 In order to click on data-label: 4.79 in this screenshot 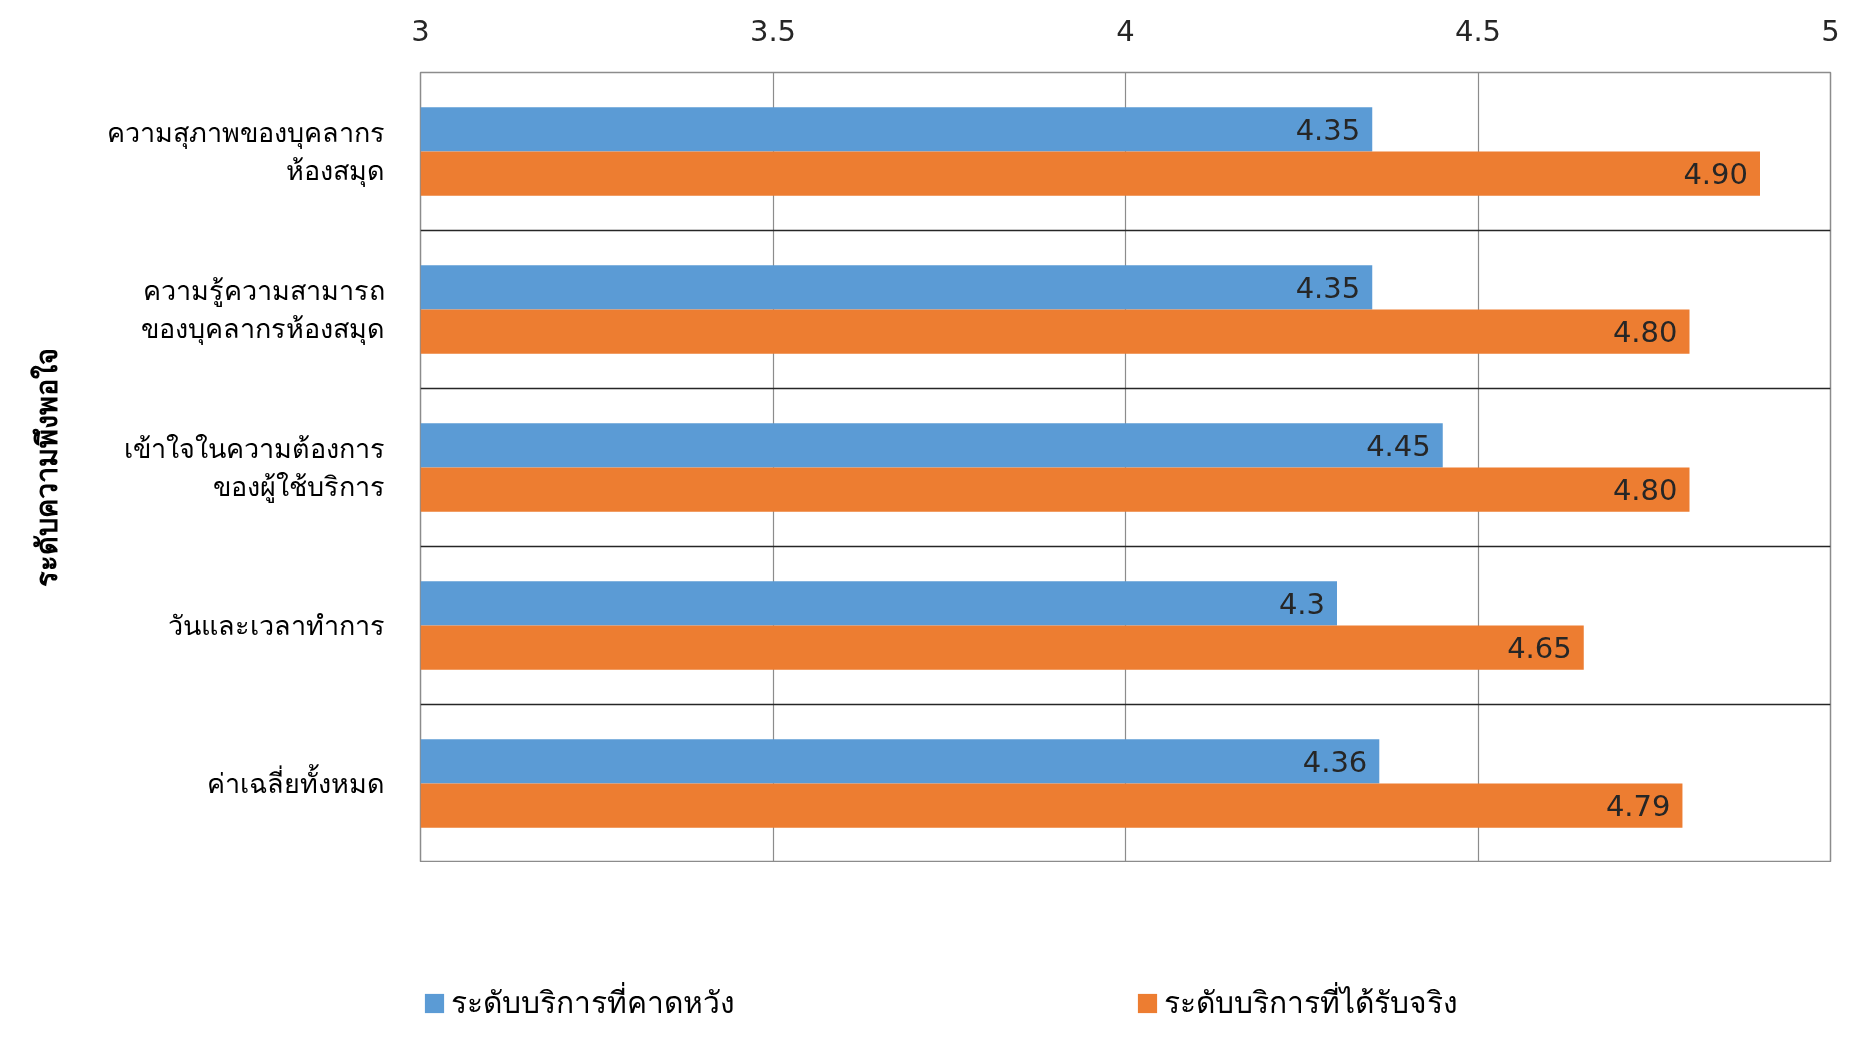, I will do `click(1638, 806)`.